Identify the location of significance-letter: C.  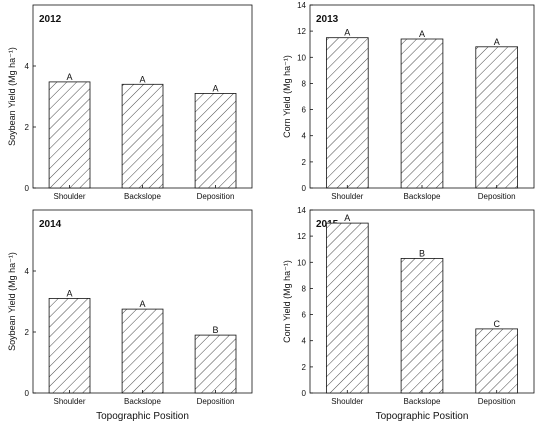
(496, 324).